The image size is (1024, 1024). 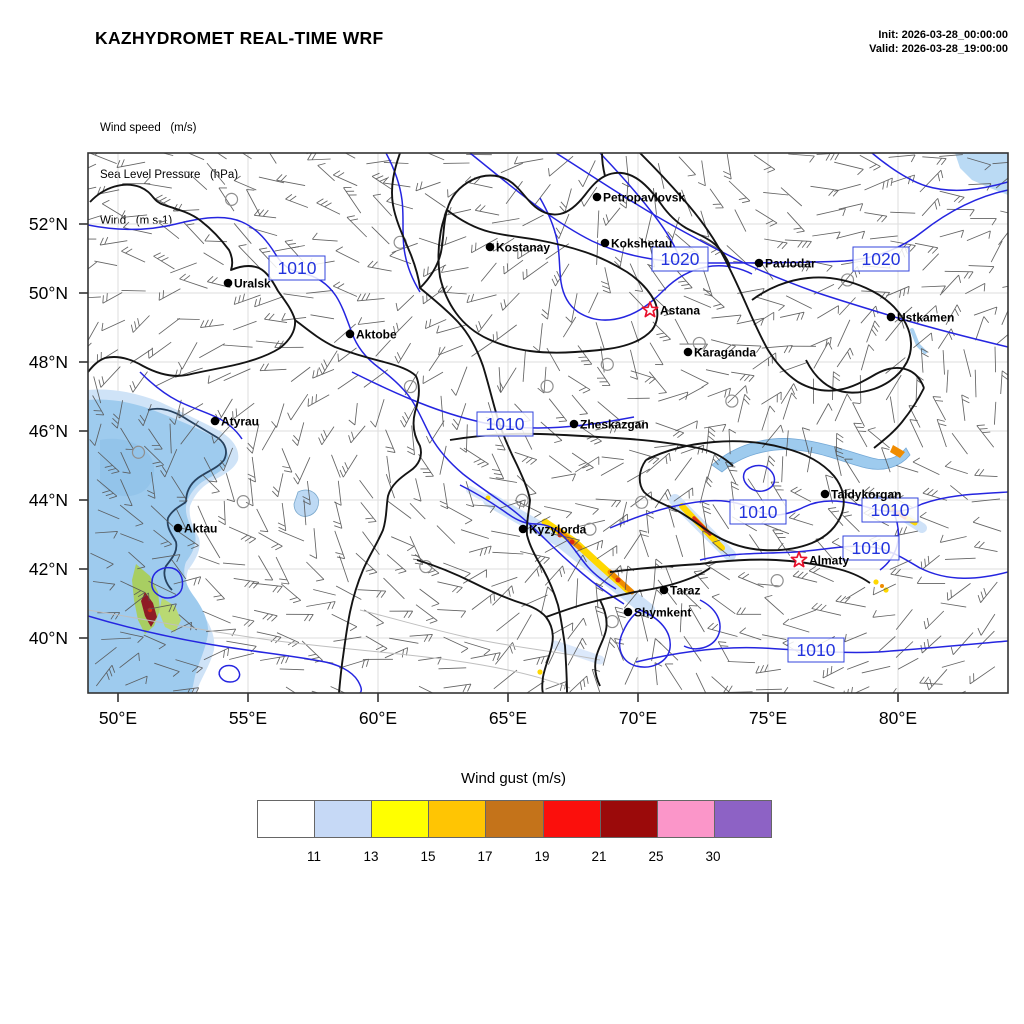 What do you see at coordinates (376, 335) in the screenshot?
I see `city-label: Aktobe` at bounding box center [376, 335].